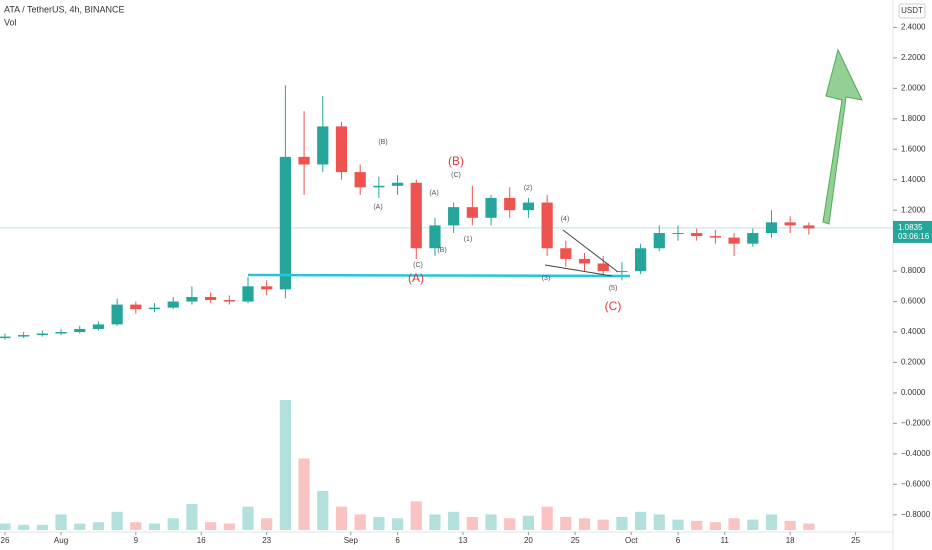 The image size is (932, 550). Describe the element at coordinates (855, 540) in the screenshot. I see `x-tick-label: 25` at that location.